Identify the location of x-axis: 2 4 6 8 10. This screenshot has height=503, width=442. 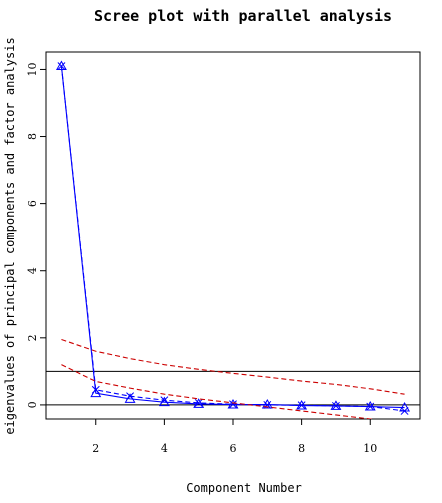
(234, 437).